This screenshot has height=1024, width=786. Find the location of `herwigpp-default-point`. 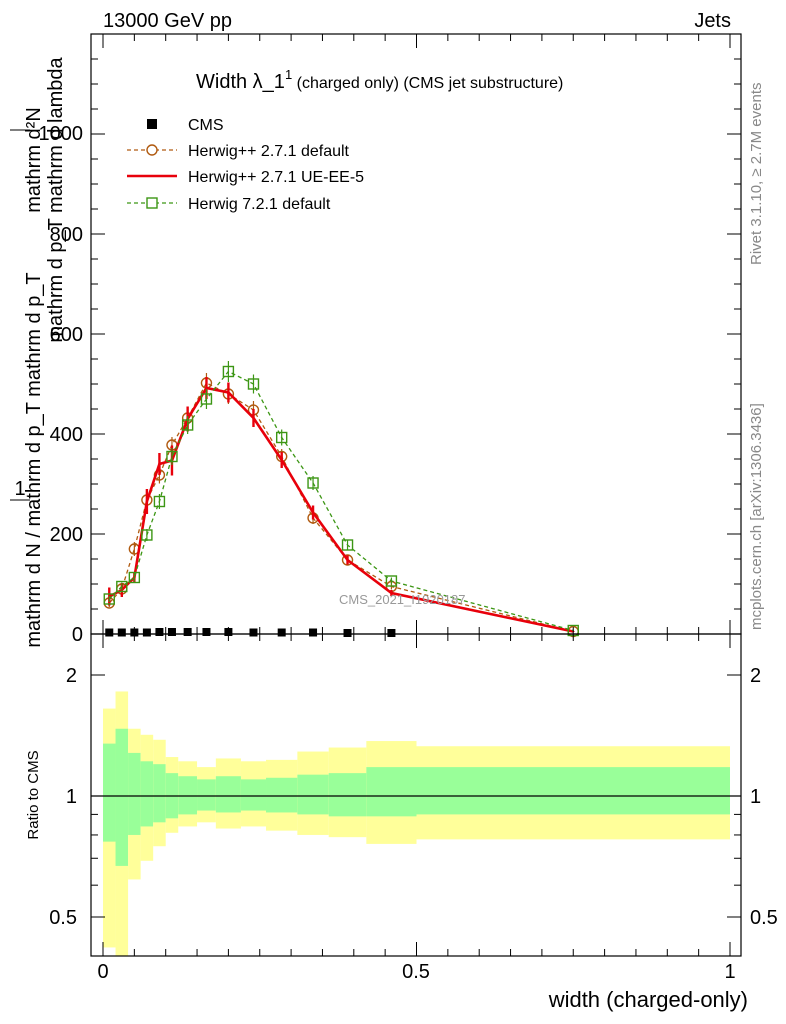

herwigpp-default-point is located at coordinates (347, 560).